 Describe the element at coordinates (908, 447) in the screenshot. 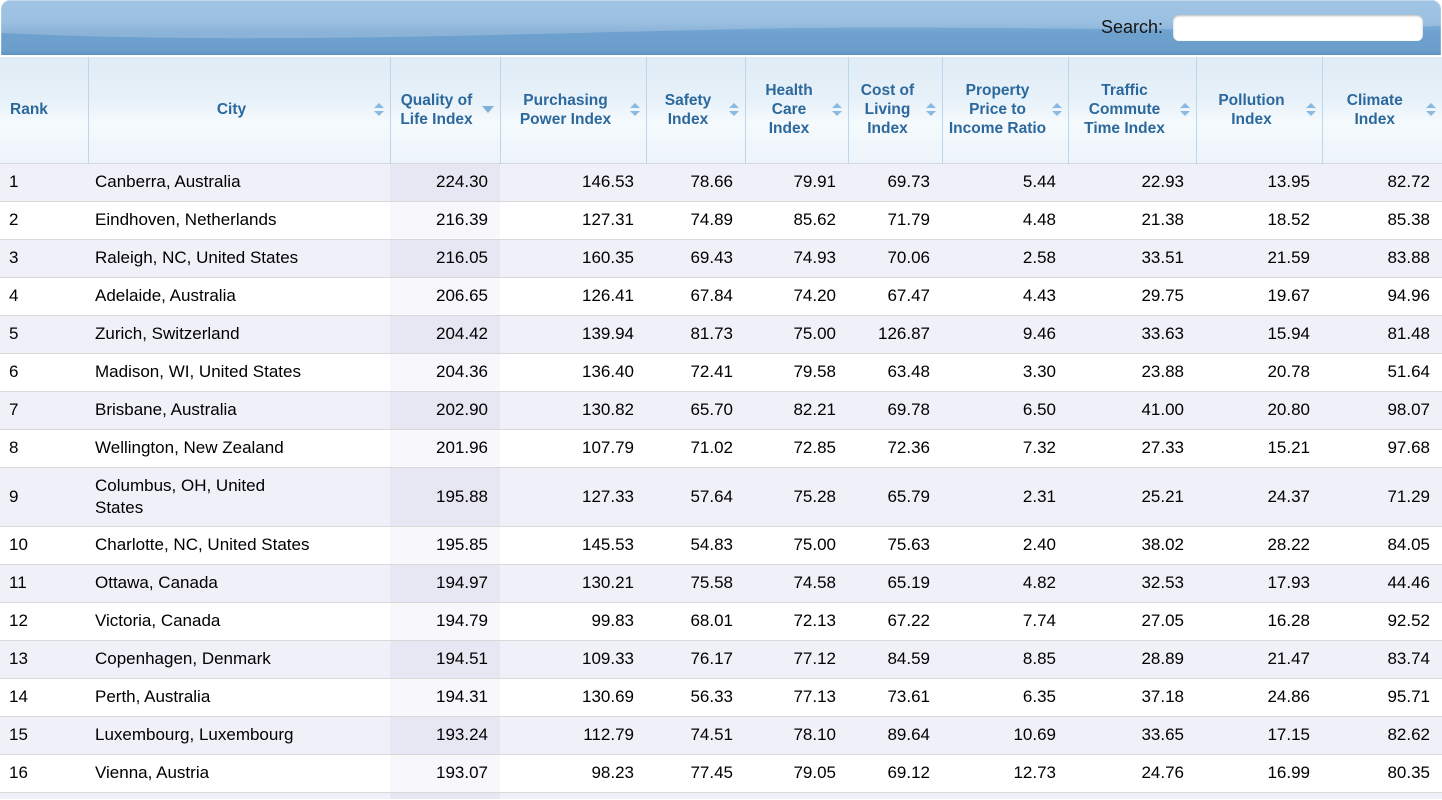

I see `cell-value: 72.36` at that location.